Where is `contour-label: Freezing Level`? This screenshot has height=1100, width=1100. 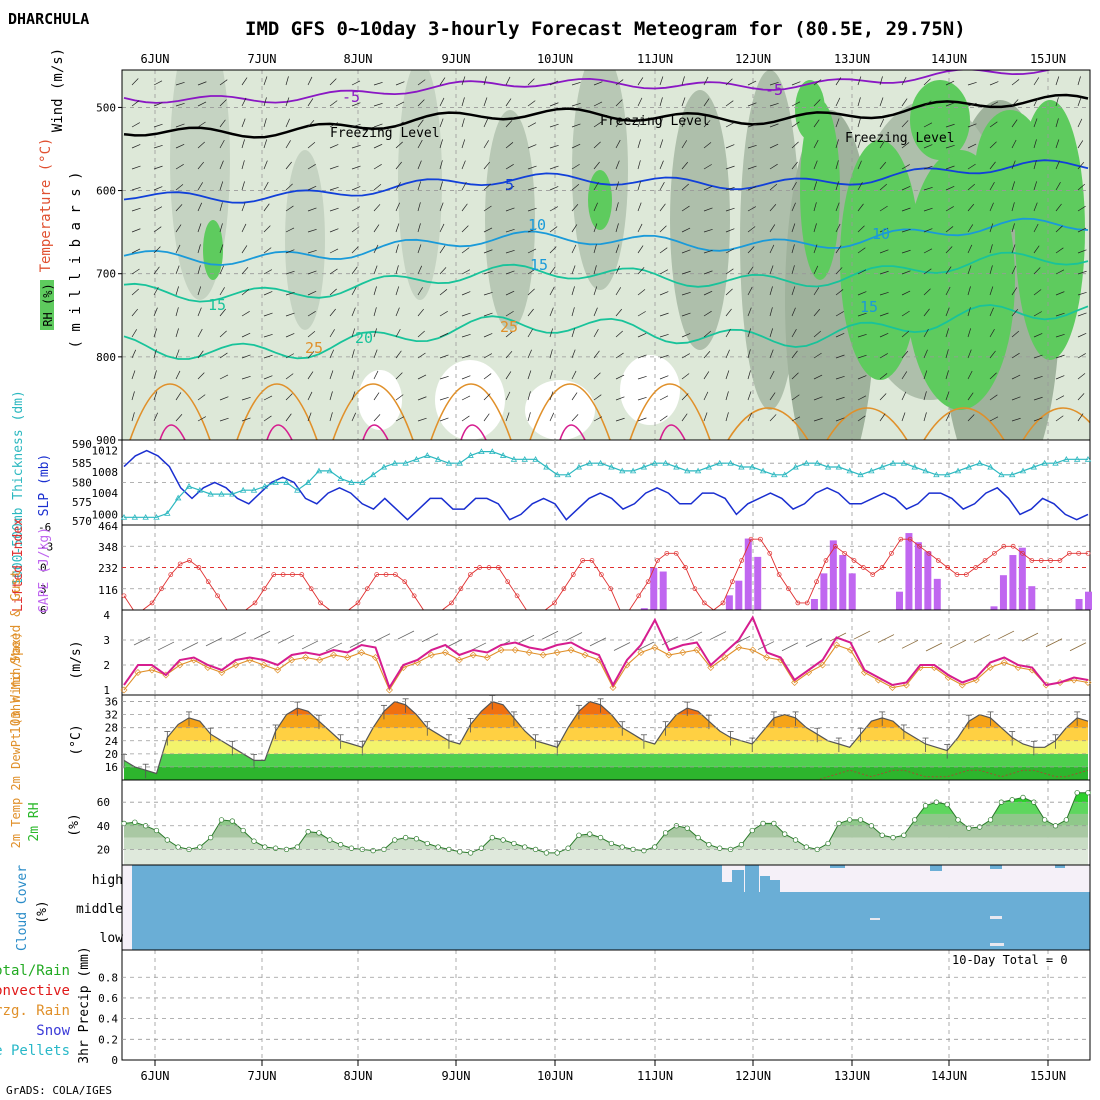 contour-label: Freezing Level is located at coordinates (900, 138).